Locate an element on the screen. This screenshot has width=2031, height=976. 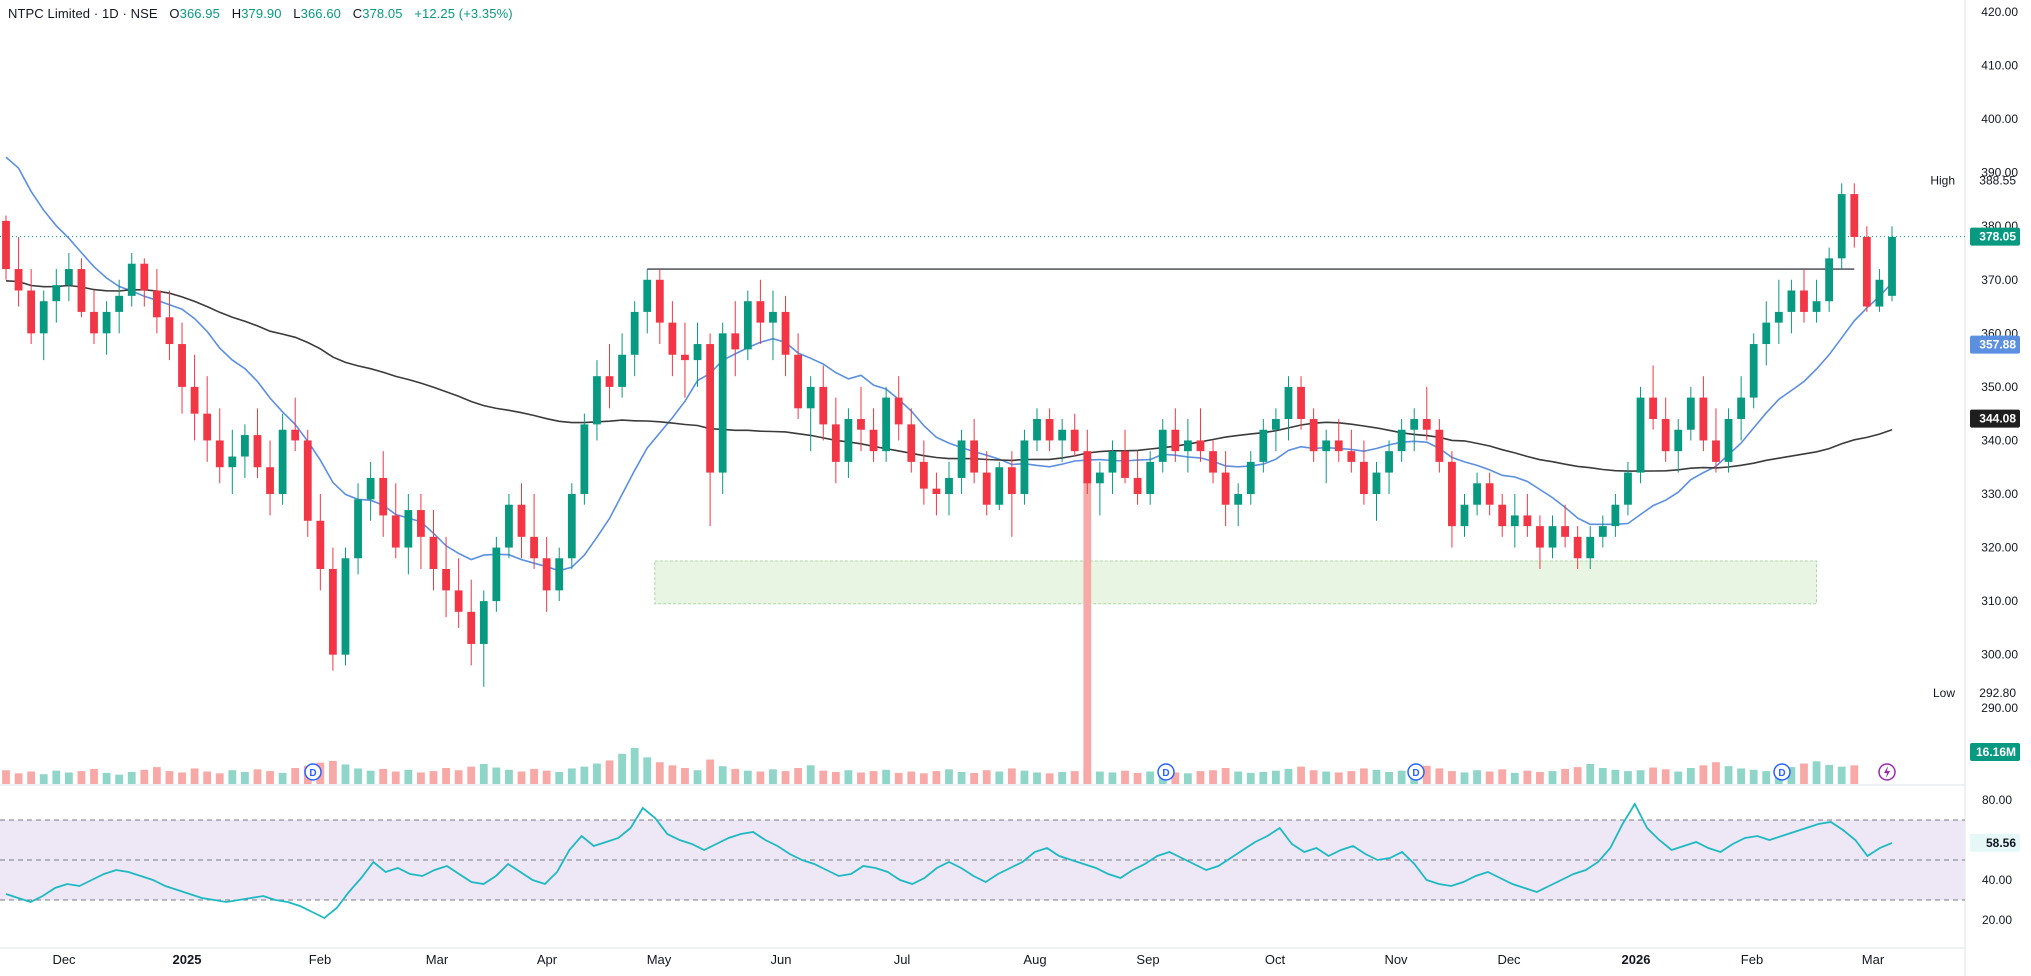
dividend-circle is located at coordinates (1416, 772).